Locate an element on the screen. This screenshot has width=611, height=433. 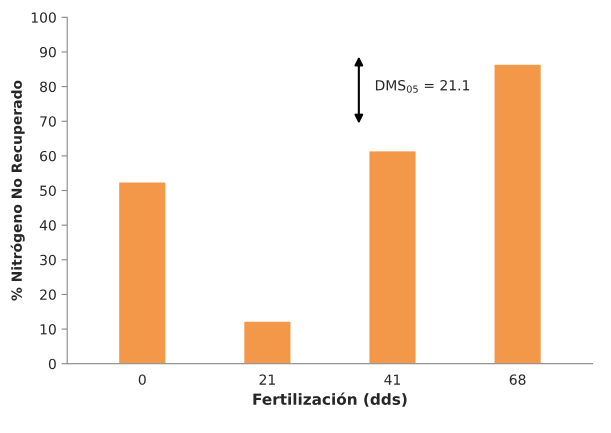
y-tick-label: 30 is located at coordinates (48, 260).